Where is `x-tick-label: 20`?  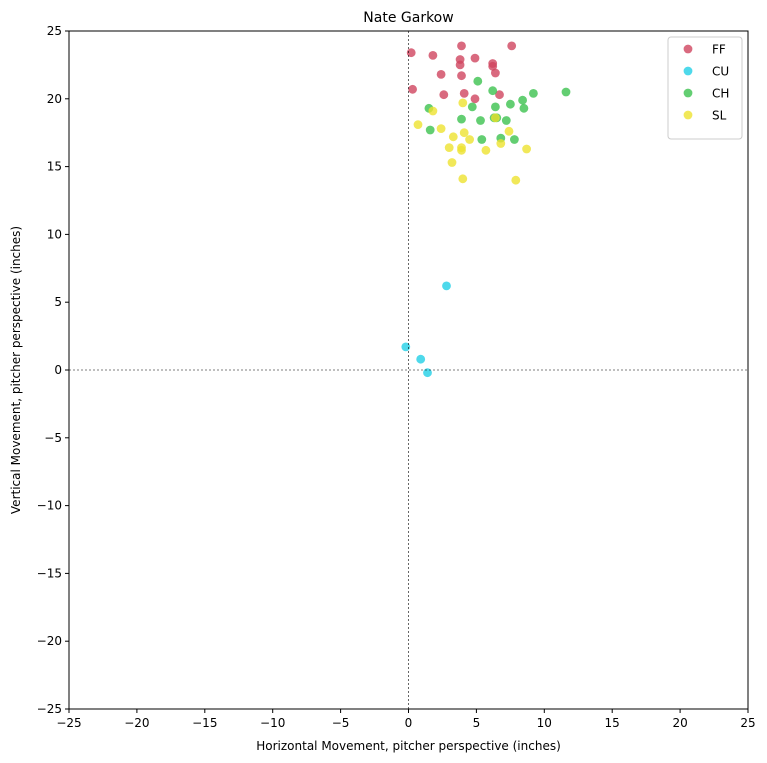
x-tick-label: 20 is located at coordinates (679, 723).